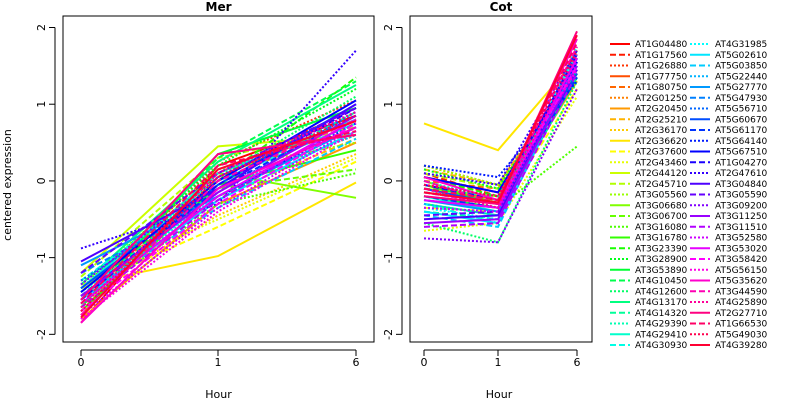 Image resolution: width=800 pixels, height=400 pixels. I want to click on legend-label: AT3G05590, so click(741, 196).